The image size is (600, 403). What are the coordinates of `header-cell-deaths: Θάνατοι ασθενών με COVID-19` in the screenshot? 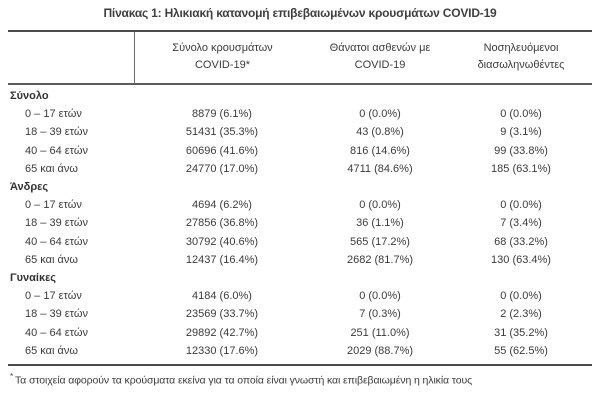 It's located at (380, 57).